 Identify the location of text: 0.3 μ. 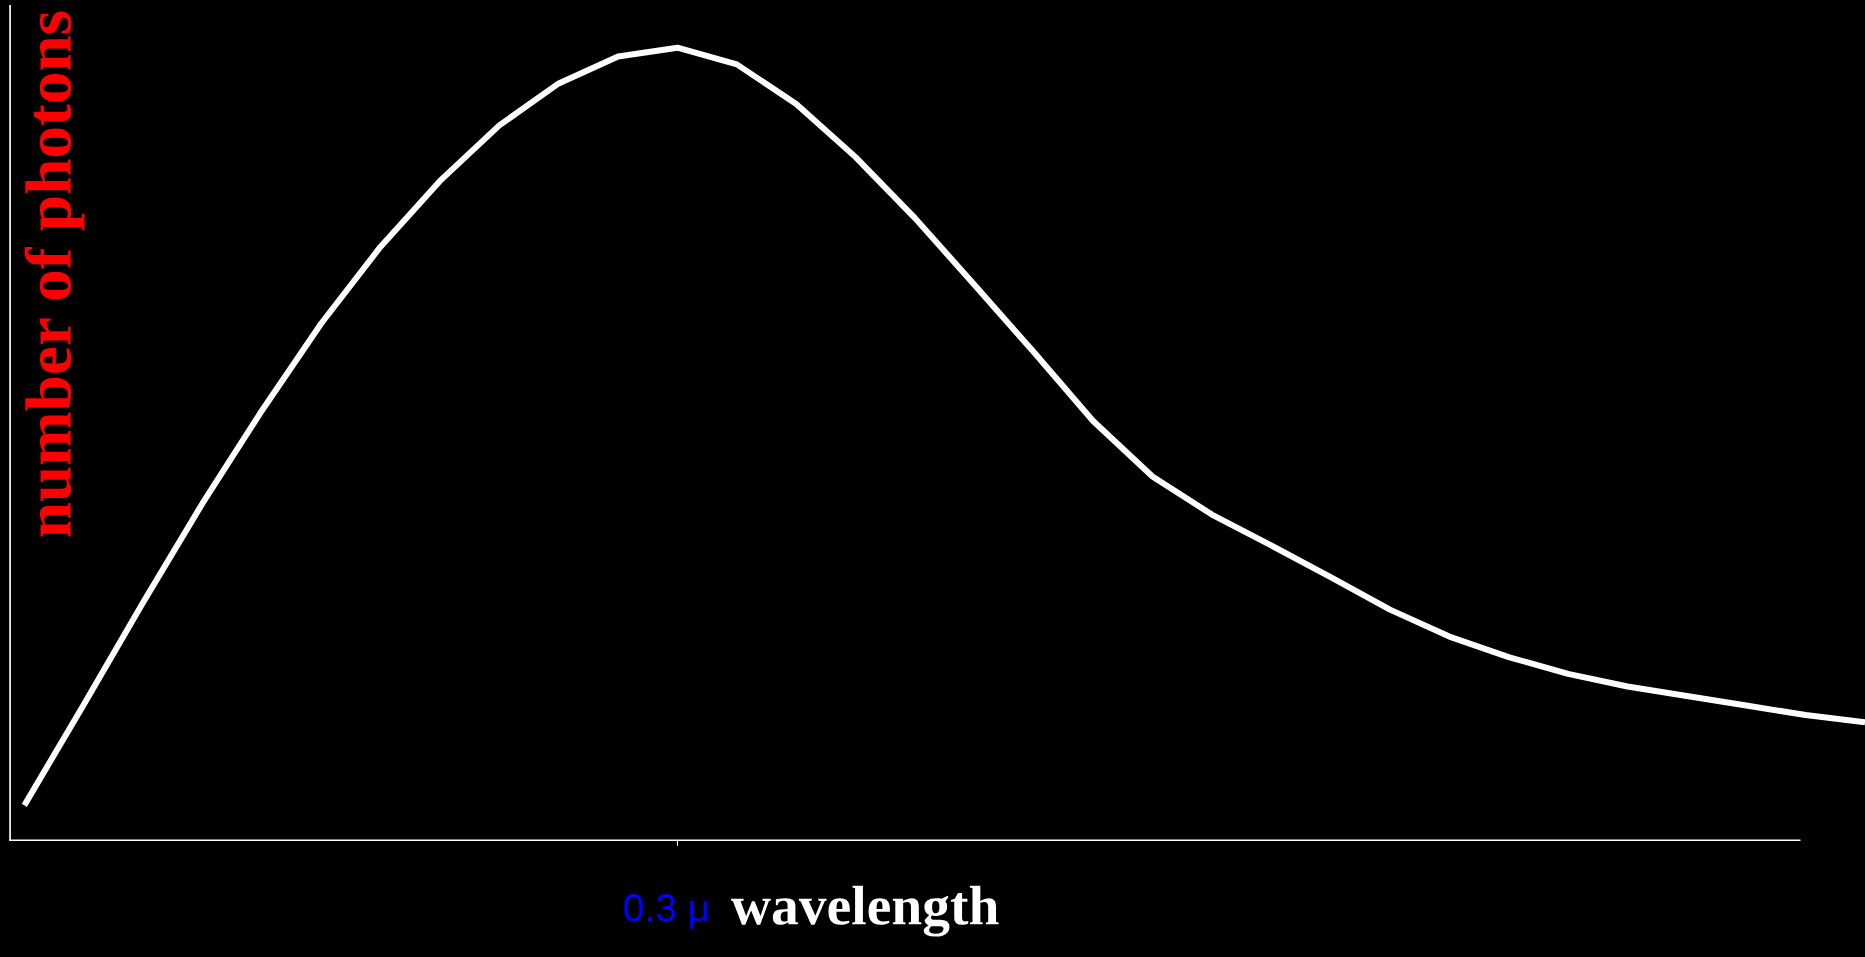
(666, 911).